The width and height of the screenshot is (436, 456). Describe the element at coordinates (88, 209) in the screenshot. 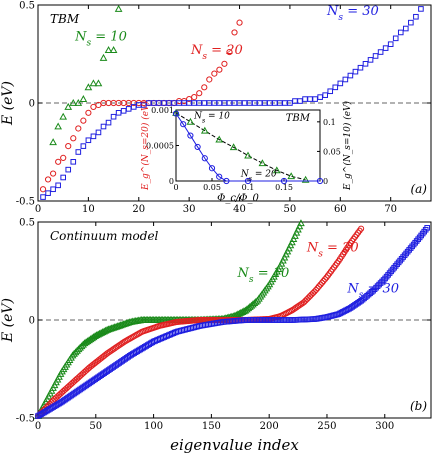

I see `x-tick-label: 10` at that location.